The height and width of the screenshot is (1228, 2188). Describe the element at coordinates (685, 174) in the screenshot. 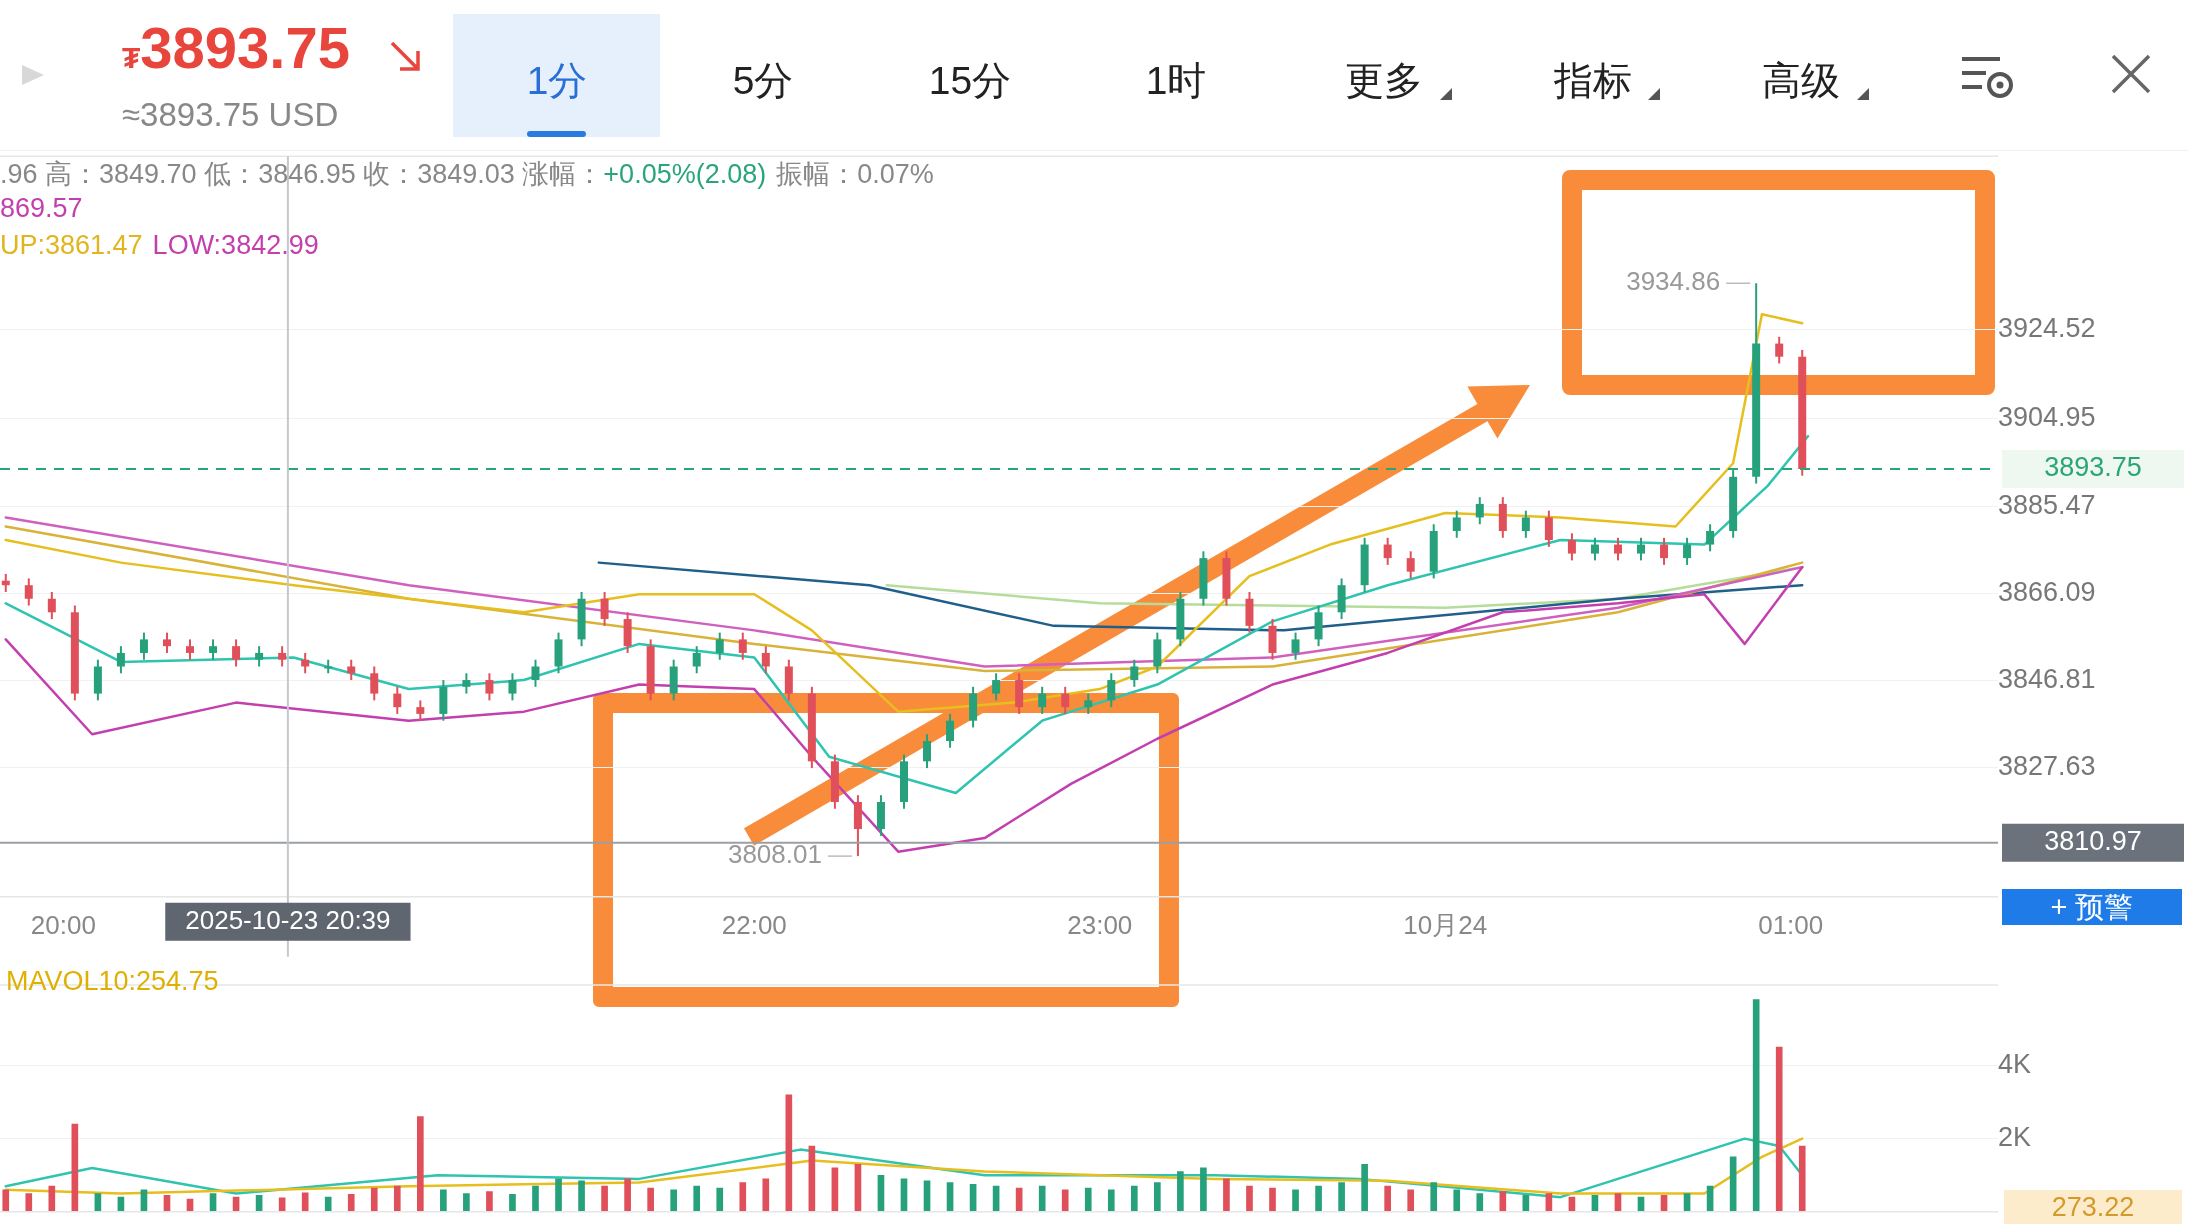

I see `annotation: +0.05%(2.08)` at that location.